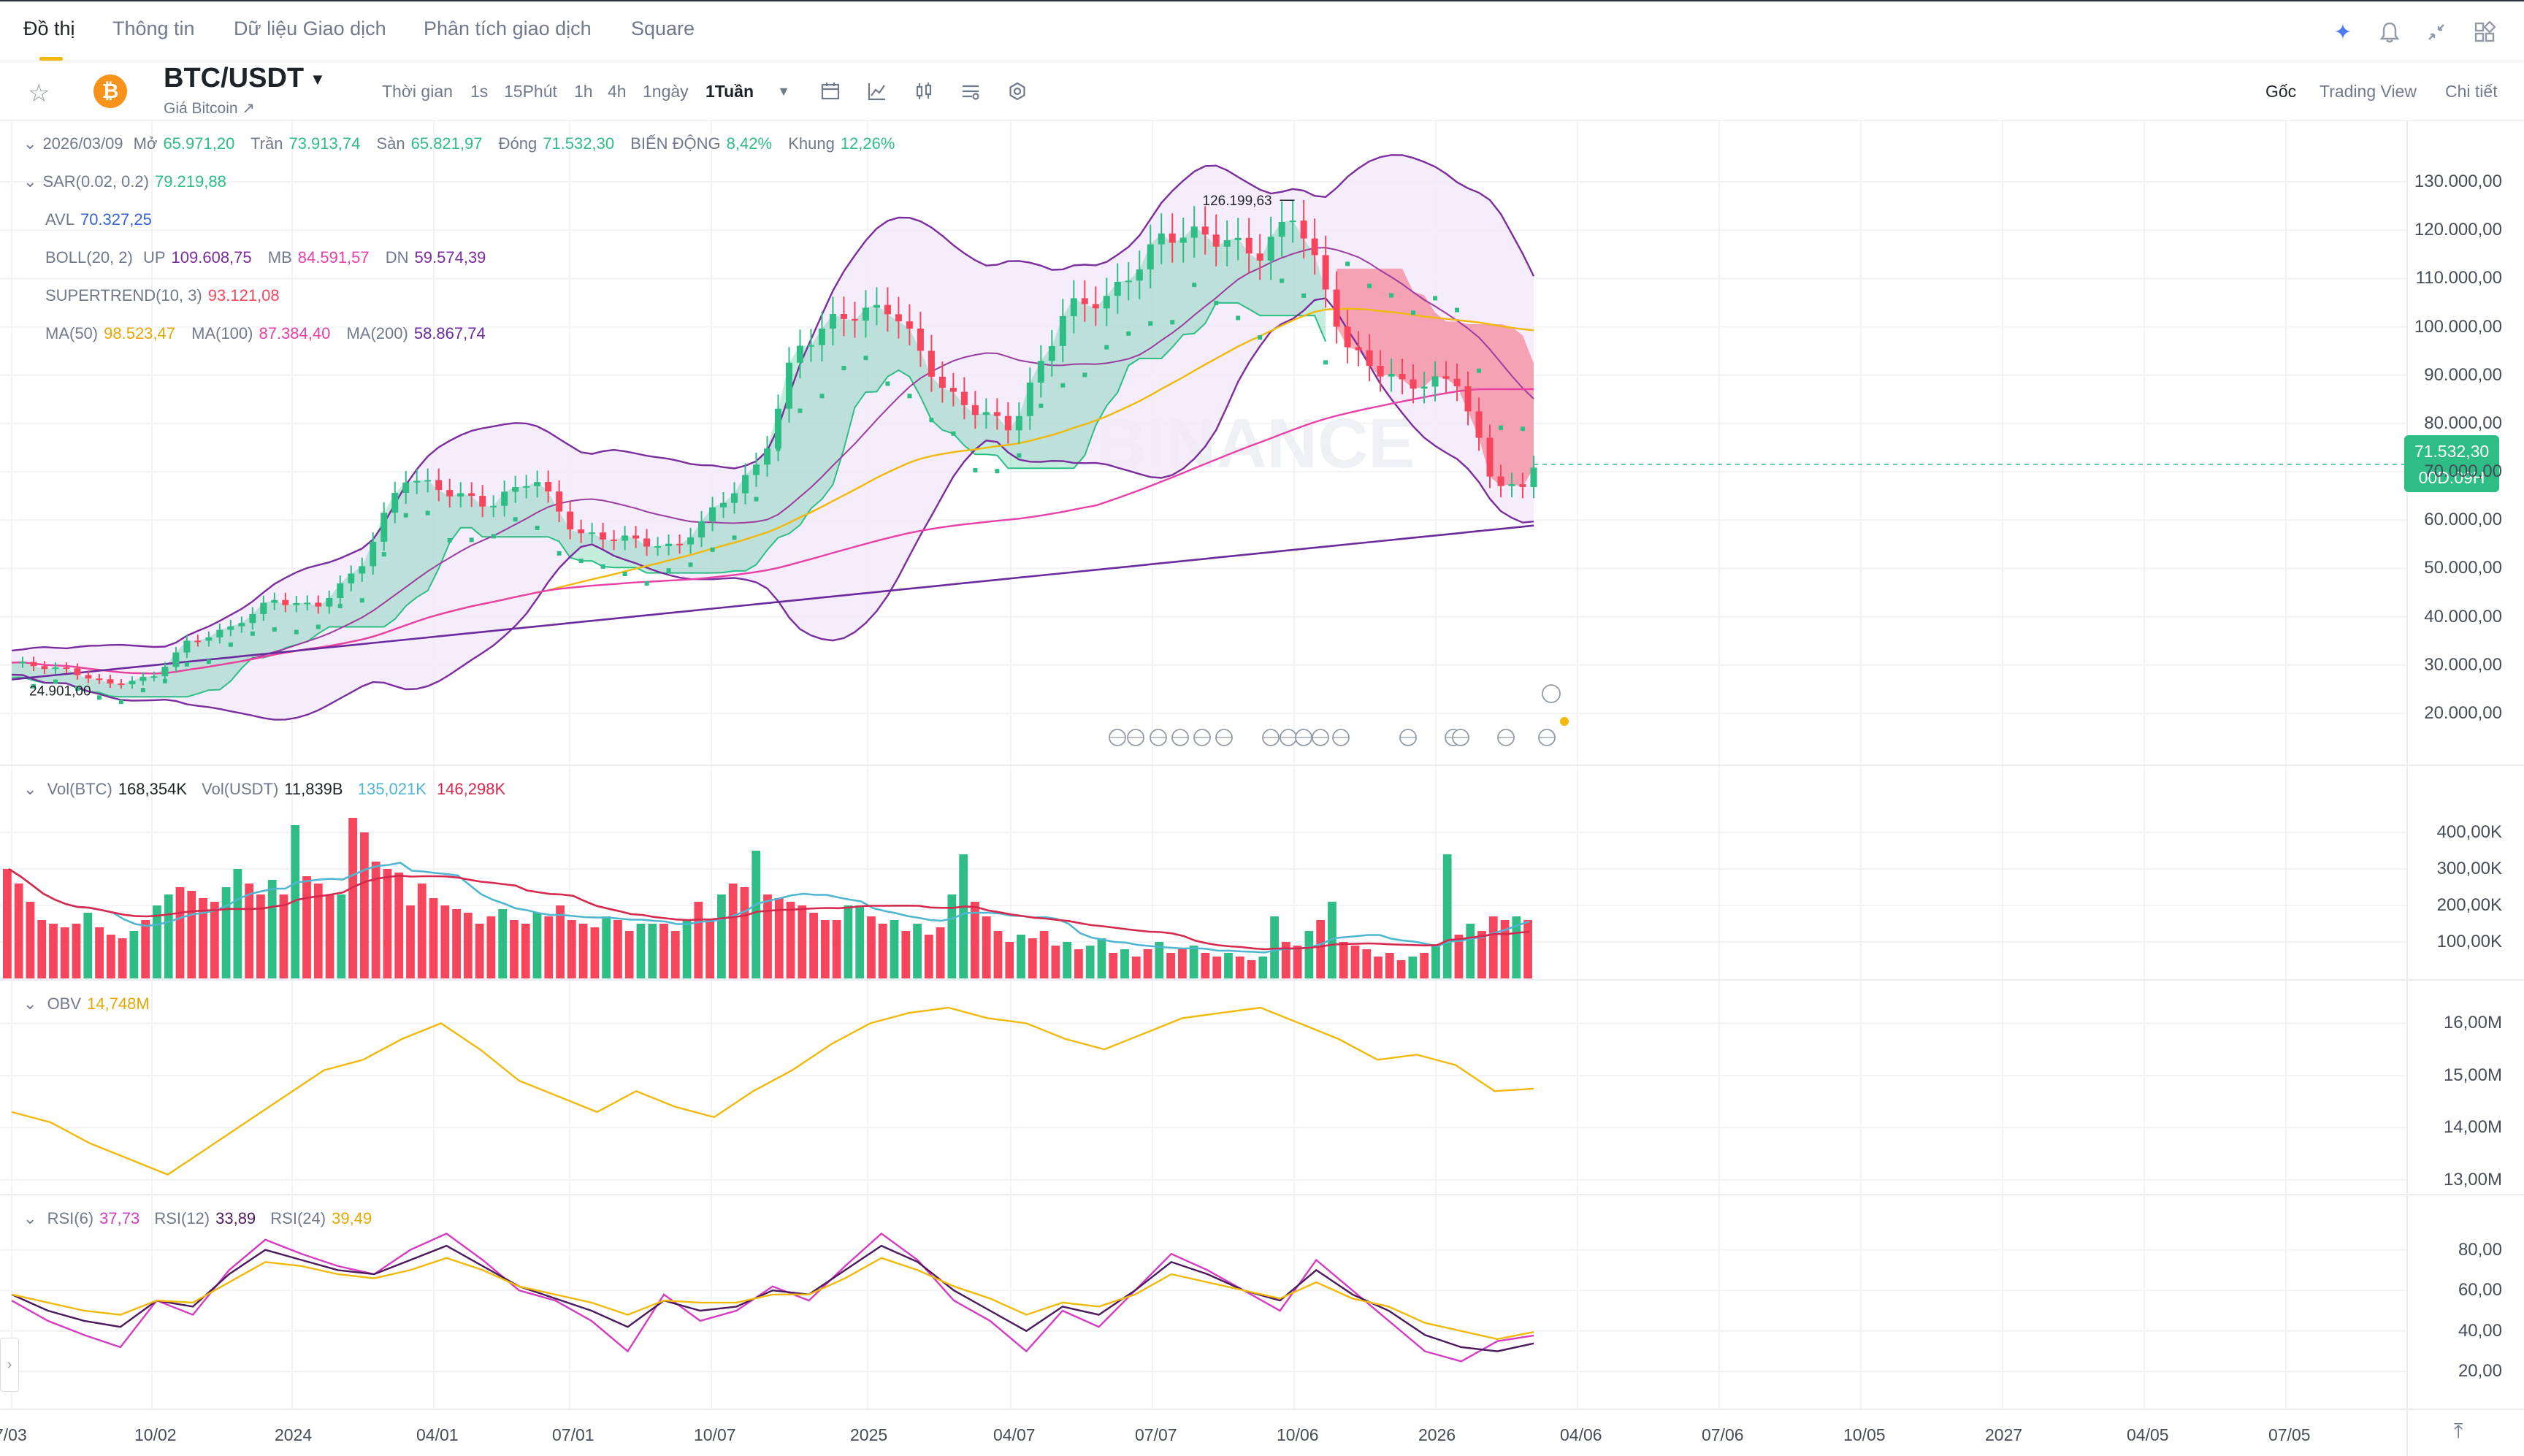 The width and height of the screenshot is (2524, 1456). Describe the element at coordinates (1017, 91) in the screenshot. I see `gear-icon` at that location.